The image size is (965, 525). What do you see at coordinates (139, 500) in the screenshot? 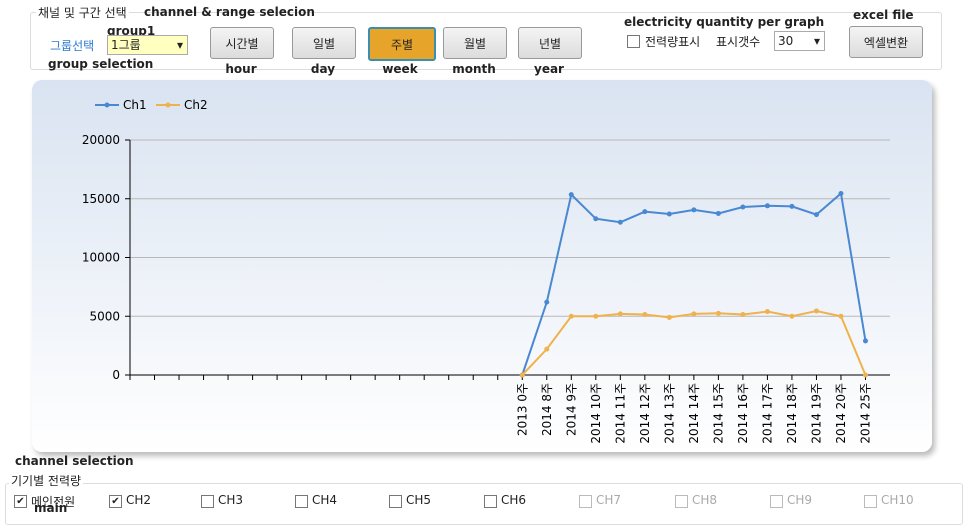
I see `checkbox-label: CH2` at bounding box center [139, 500].